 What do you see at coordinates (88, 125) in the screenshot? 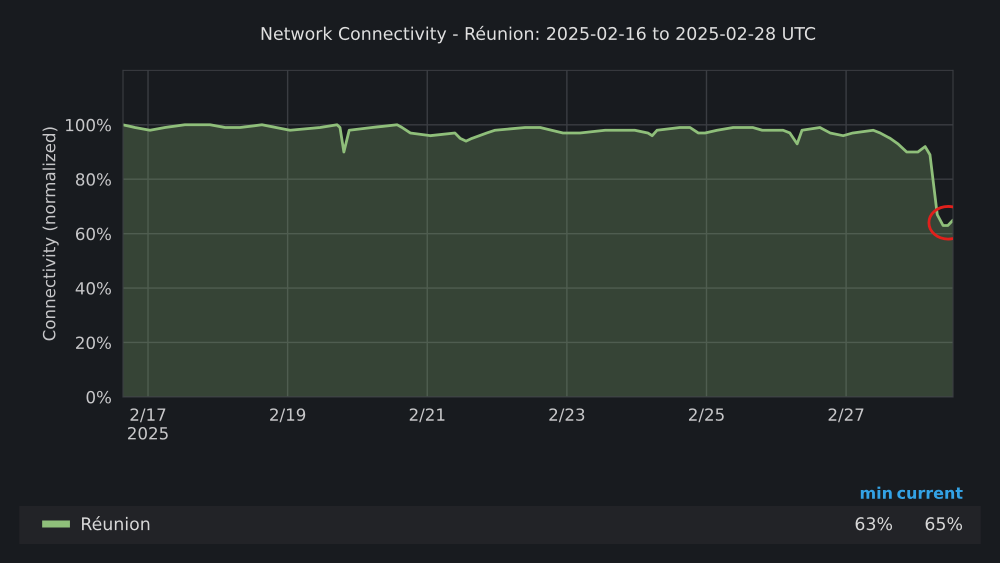
I see `y-tick-label: 100%` at bounding box center [88, 125].